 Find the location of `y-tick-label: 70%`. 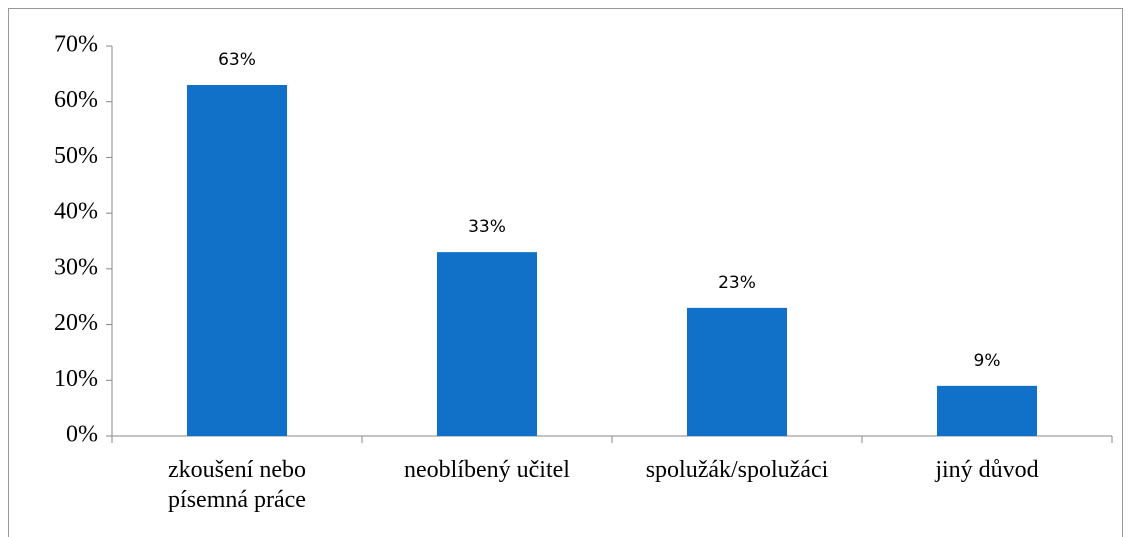

y-tick-label: 70% is located at coordinates (76, 45).